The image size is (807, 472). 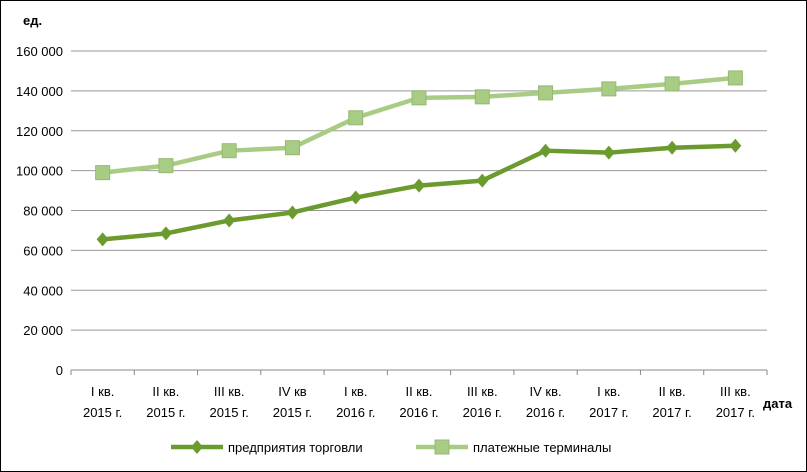 What do you see at coordinates (778, 403) in the screenshot?
I see `x-axis-label: дата` at bounding box center [778, 403].